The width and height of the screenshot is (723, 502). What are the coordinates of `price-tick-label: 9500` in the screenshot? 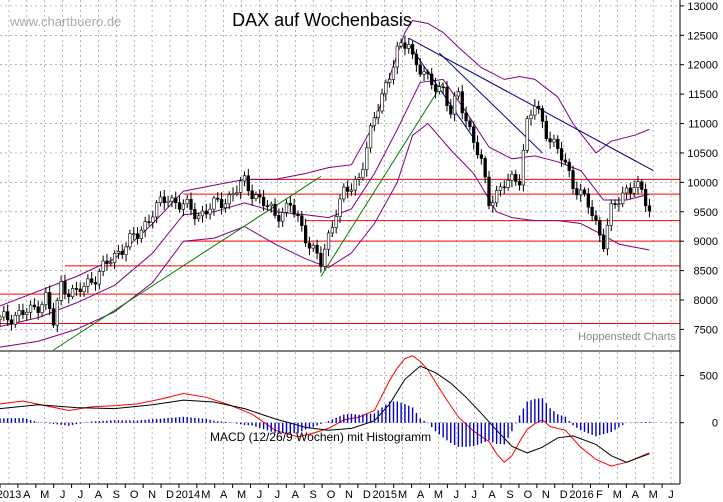 It's located at (706, 213).